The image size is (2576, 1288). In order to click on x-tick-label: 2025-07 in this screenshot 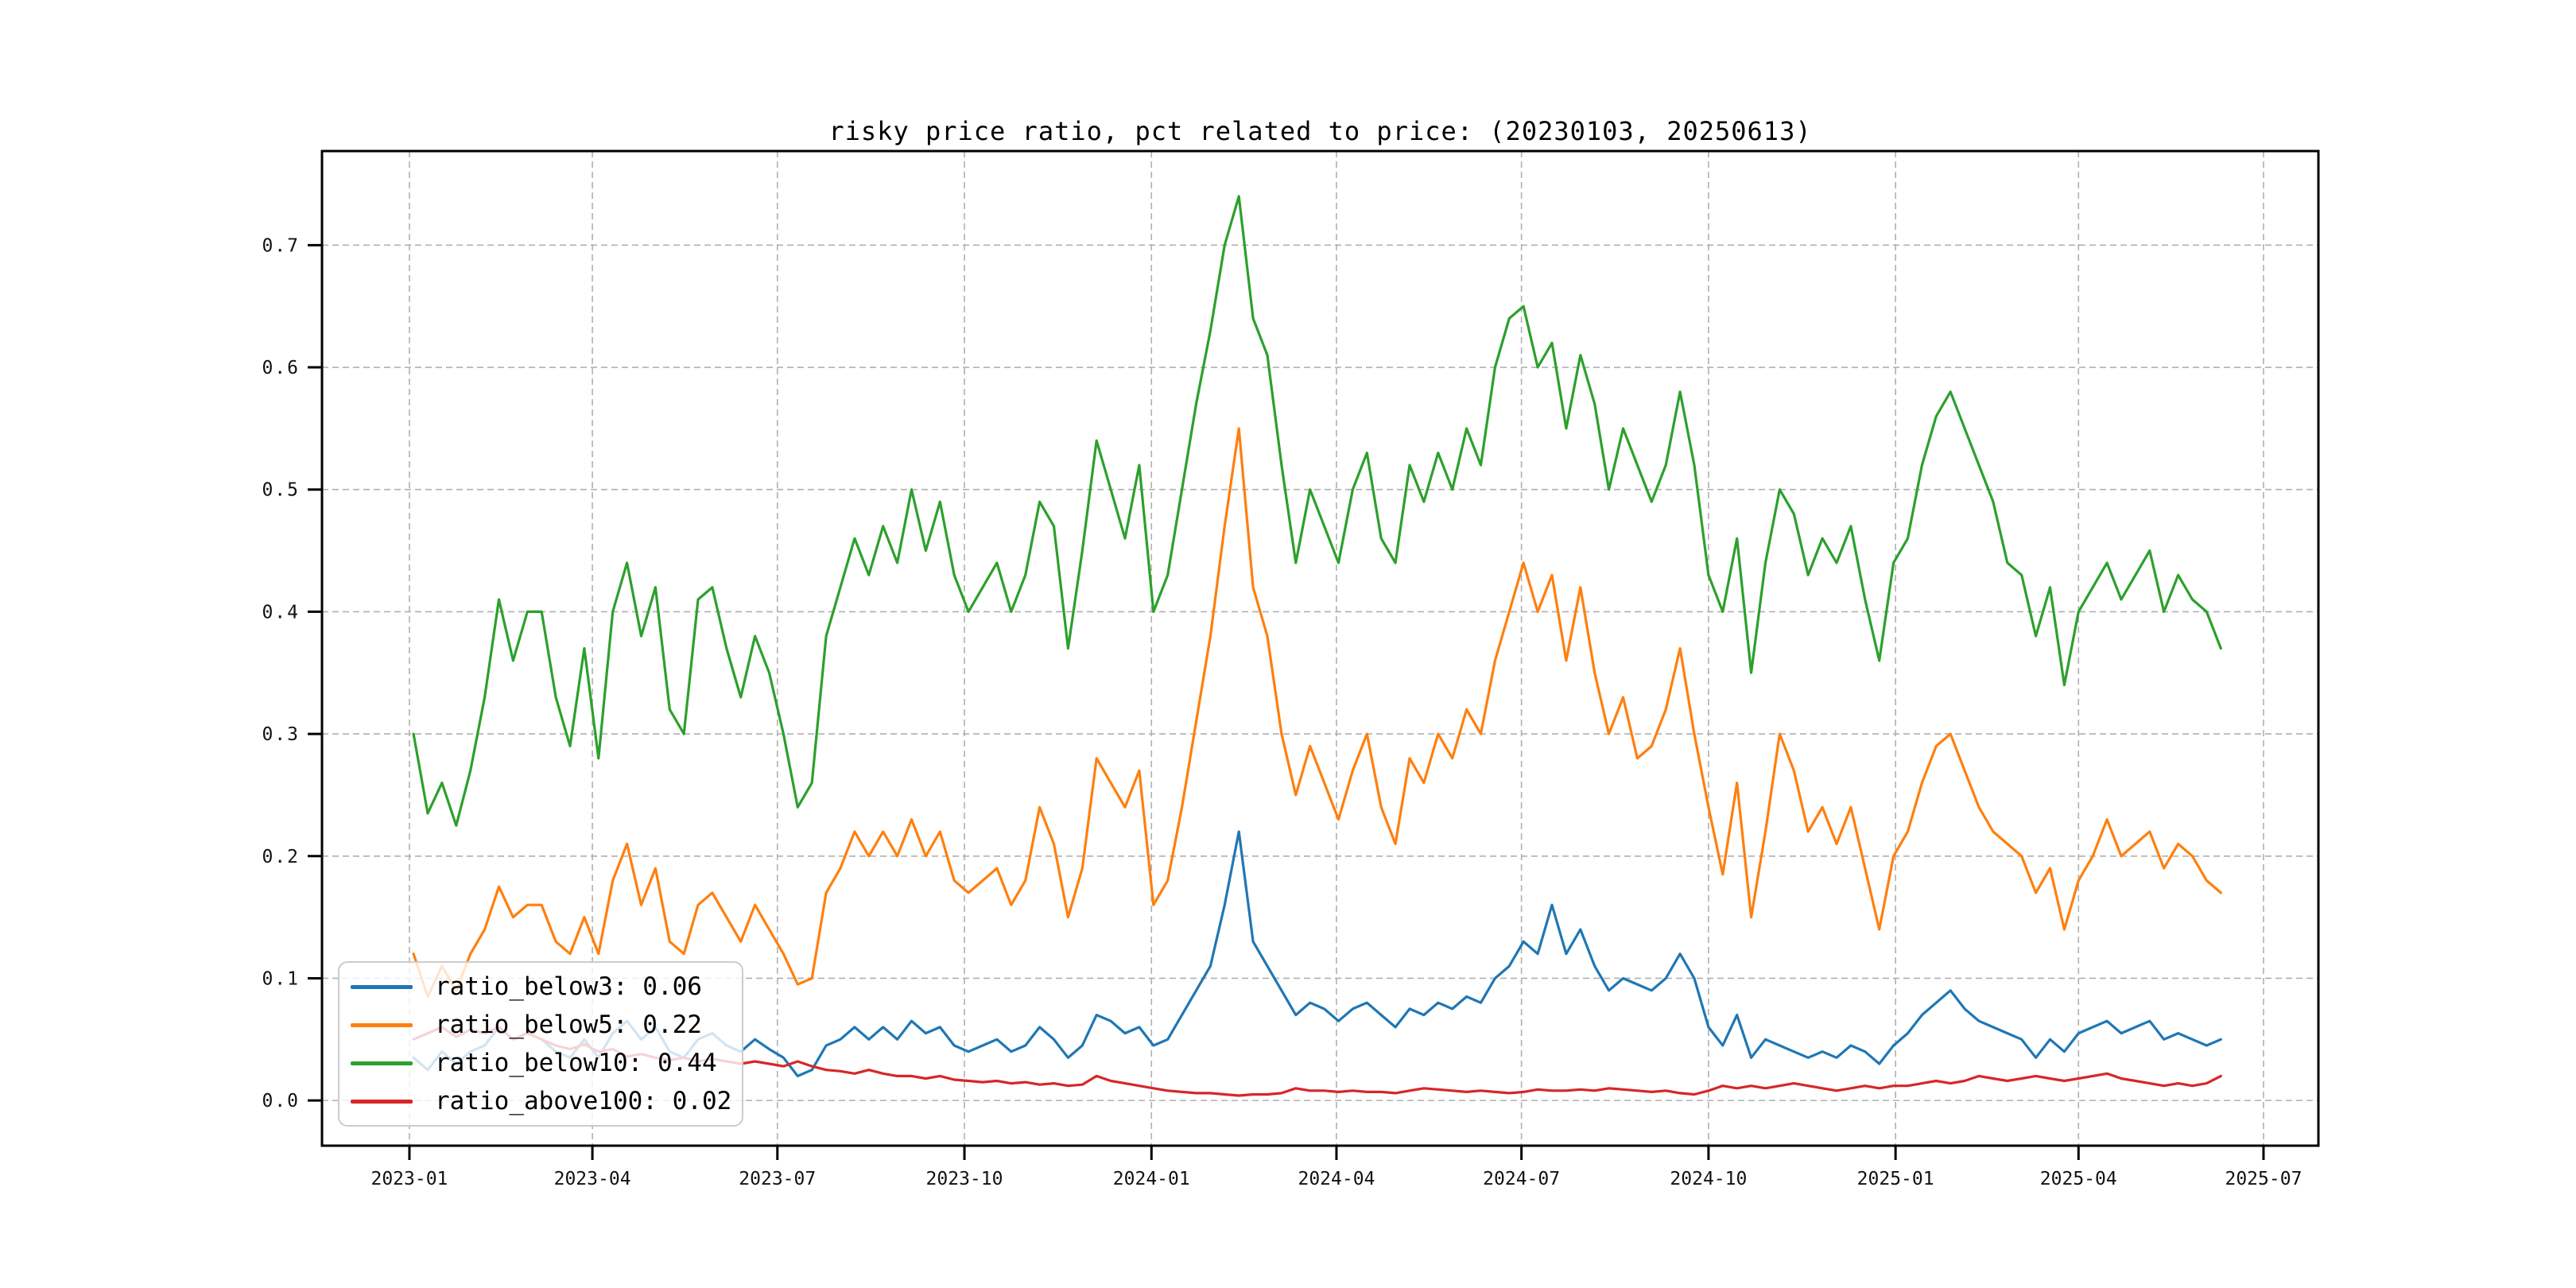, I will do `click(2263, 1179)`.